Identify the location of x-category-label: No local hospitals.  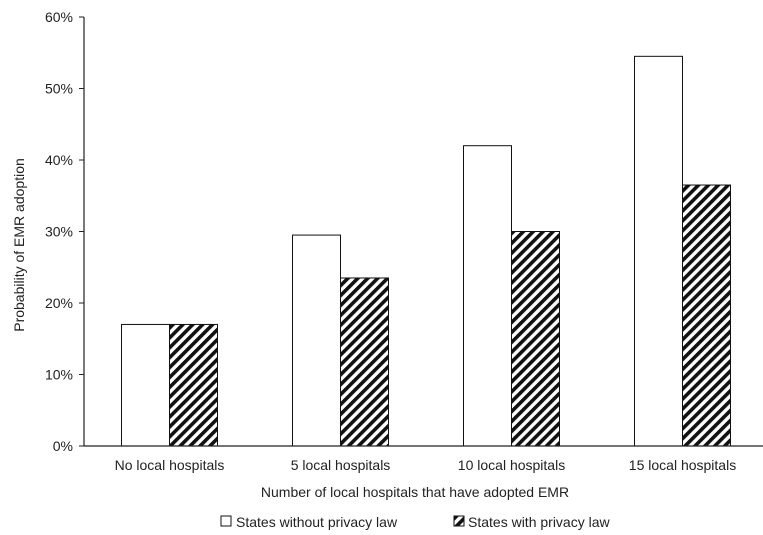
(170, 465).